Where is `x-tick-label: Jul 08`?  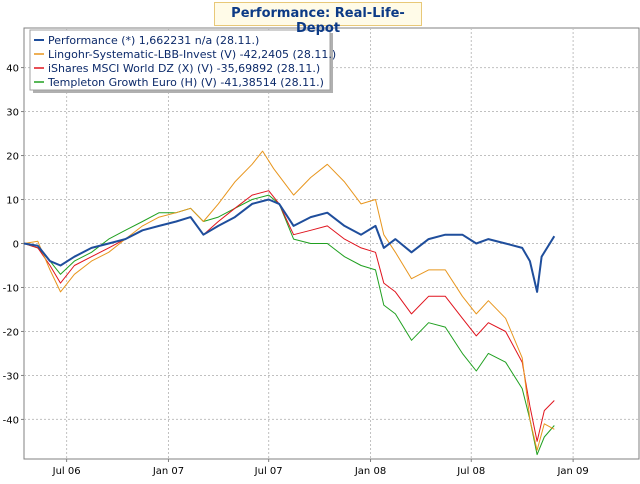
x-tick-label: Jul 08 is located at coordinates (470, 471).